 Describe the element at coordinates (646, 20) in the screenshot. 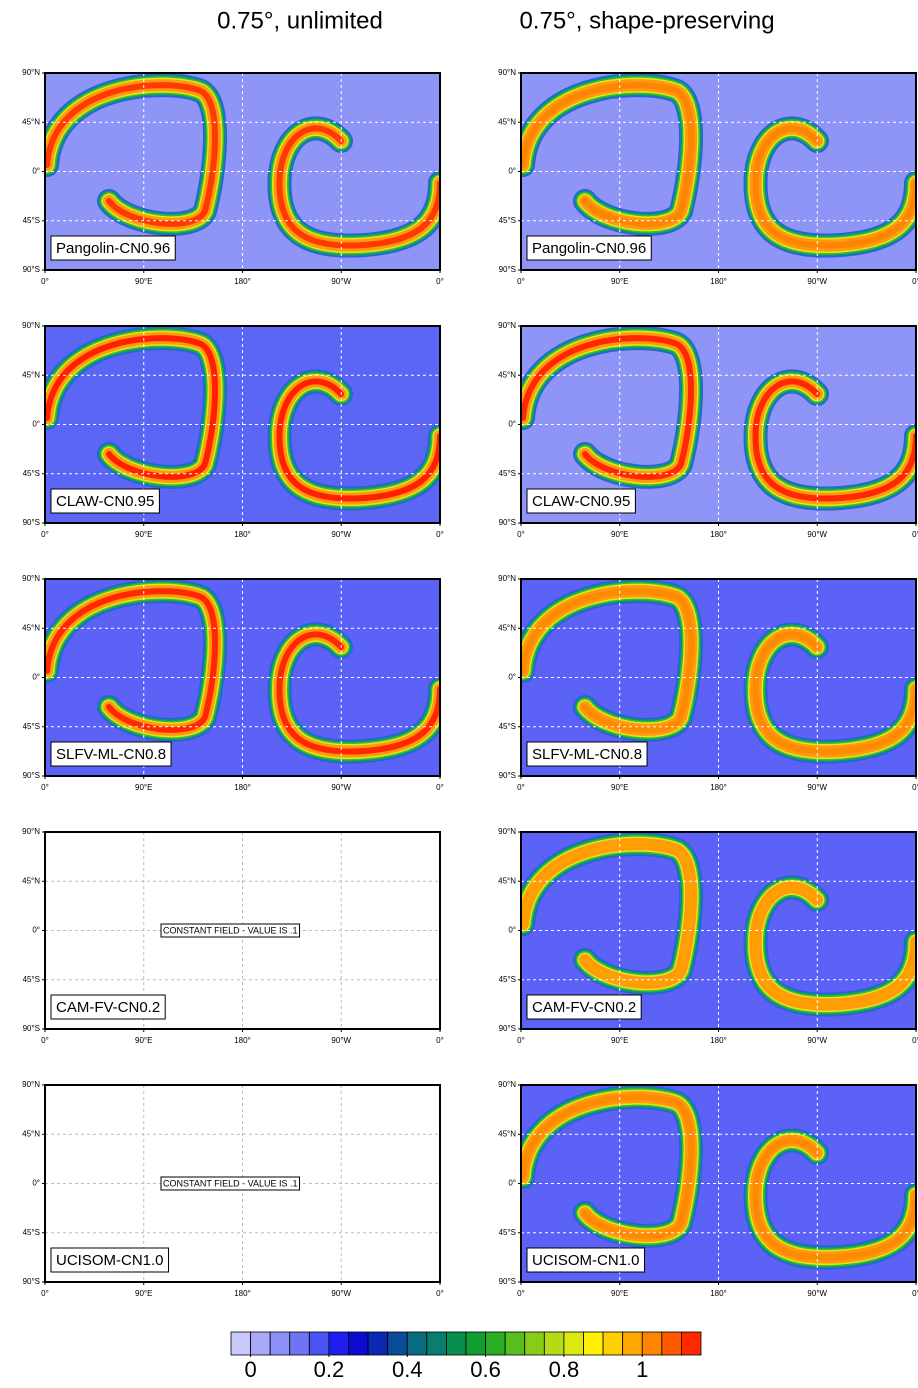

I see `column-title: 0.75°, shape-preserving` at that location.